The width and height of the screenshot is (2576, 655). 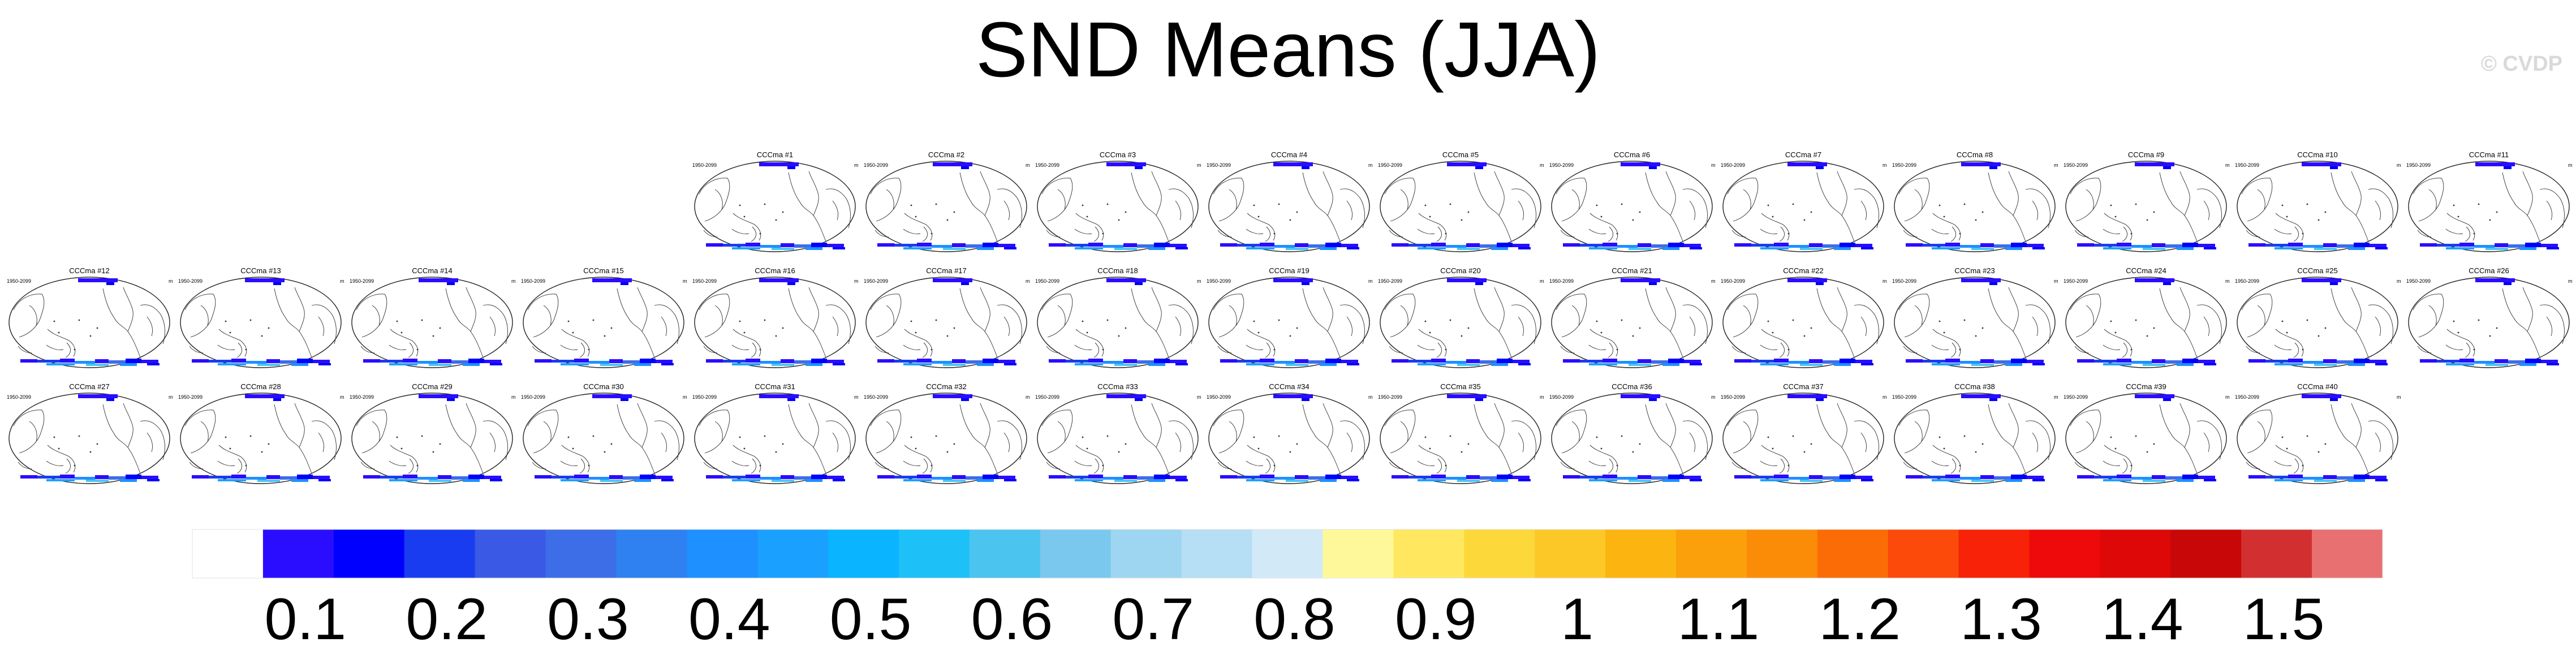 What do you see at coordinates (685, 397) in the screenshot?
I see `panel-units-label: m` at bounding box center [685, 397].